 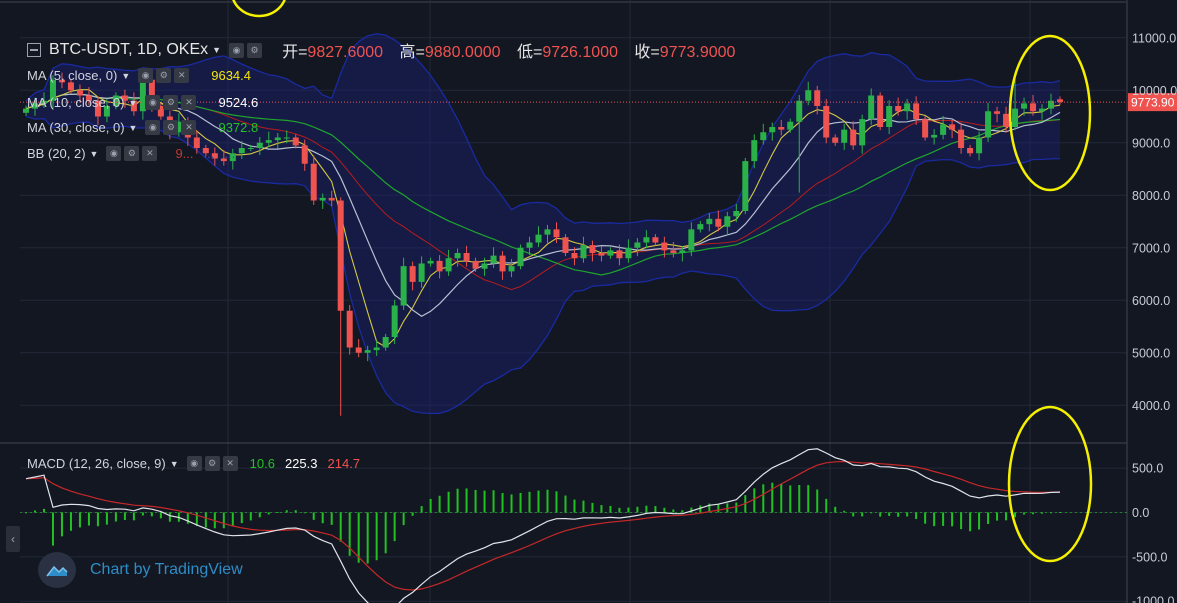 What do you see at coordinates (1151, 406) in the screenshot?
I see `price-axis-label: 4000.0` at bounding box center [1151, 406].